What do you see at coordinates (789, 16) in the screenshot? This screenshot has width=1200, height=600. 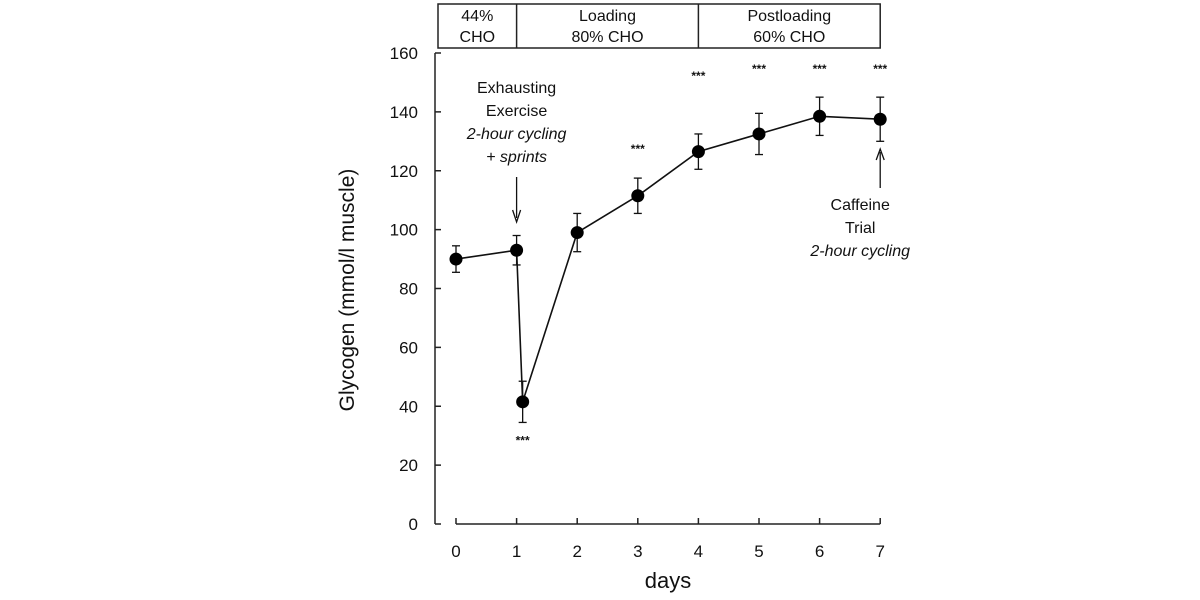 I see `phase-label: Postloading` at bounding box center [789, 16].